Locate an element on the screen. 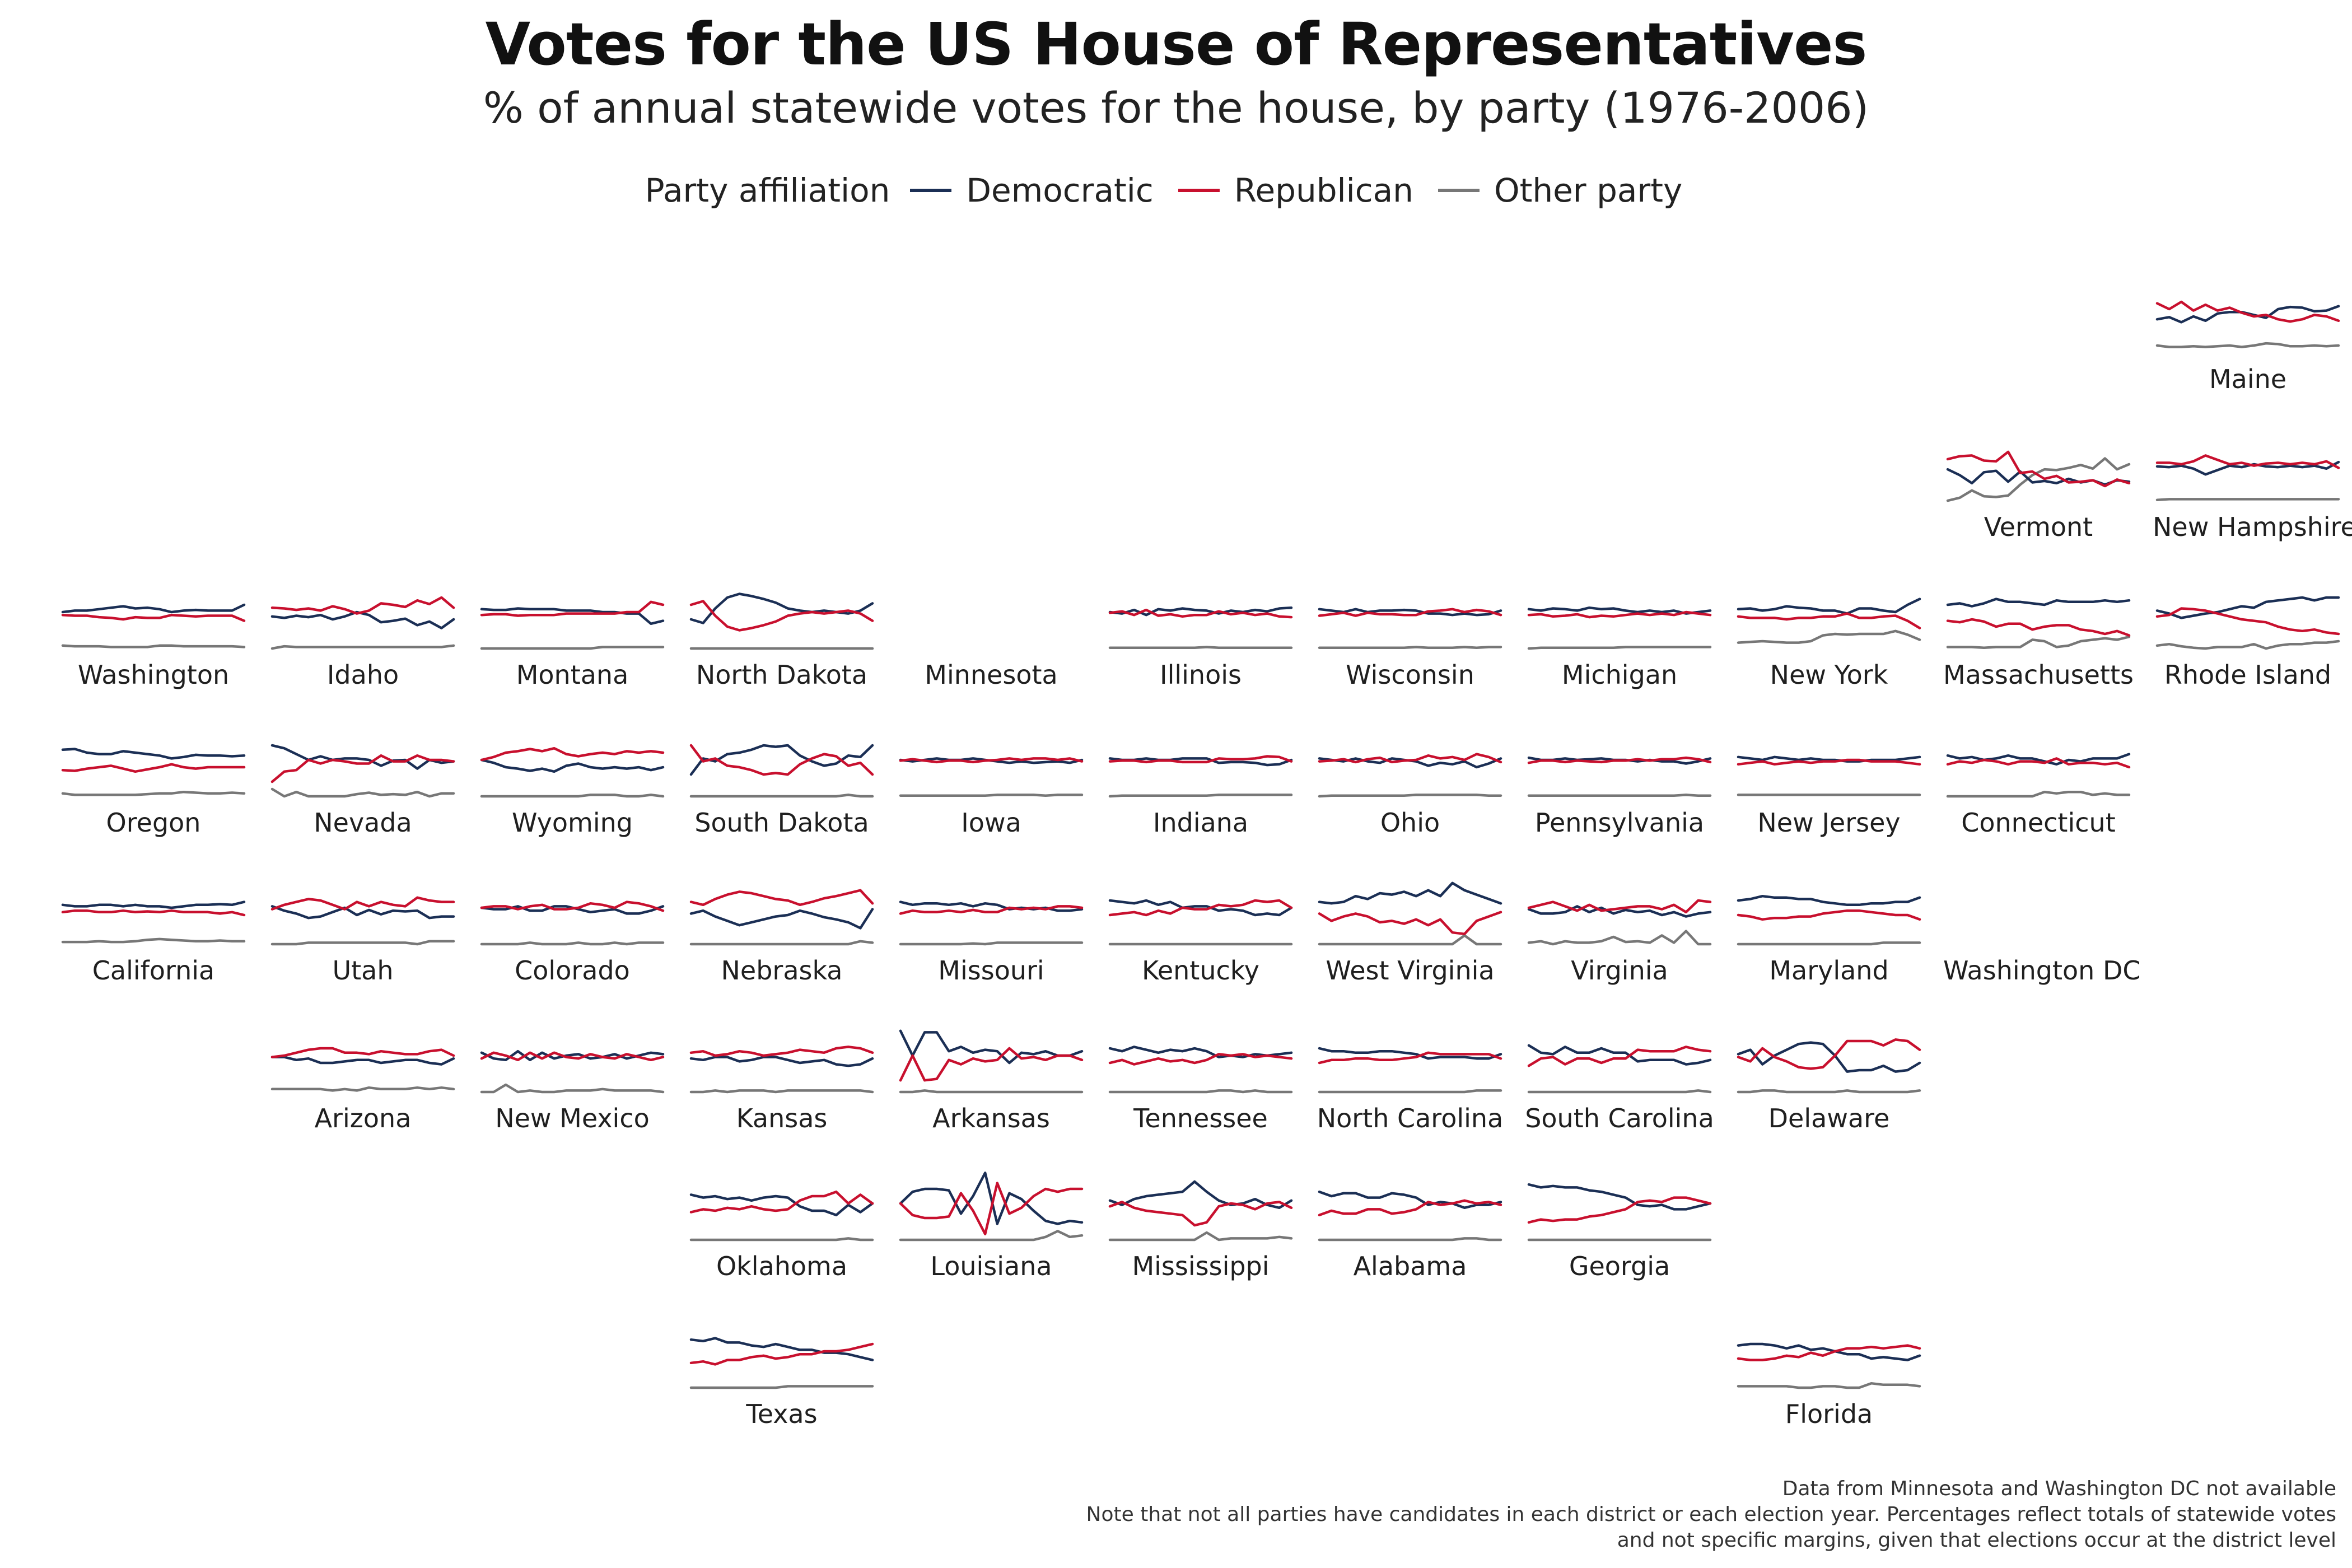  state-tile-idaho: Idaho is located at coordinates (363, 649).